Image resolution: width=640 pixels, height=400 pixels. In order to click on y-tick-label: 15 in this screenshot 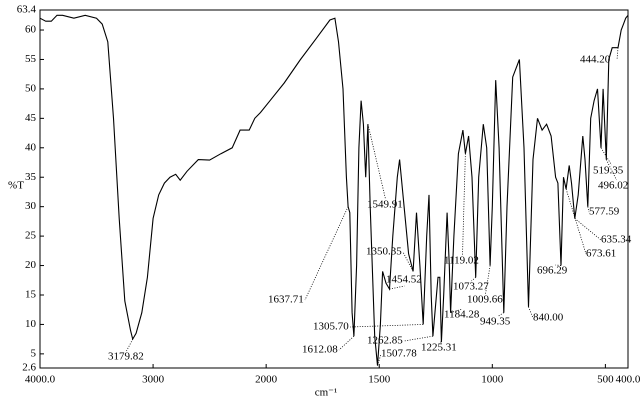, I will do `click(31, 295)`.